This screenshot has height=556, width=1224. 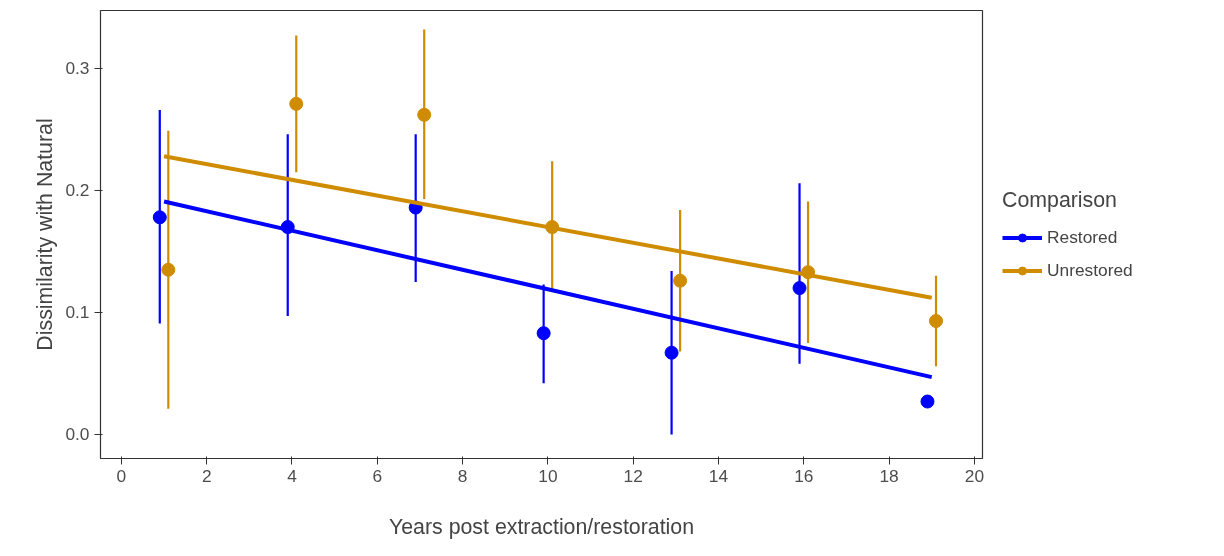 I want to click on x-tick-label: 14, so click(x=718, y=475).